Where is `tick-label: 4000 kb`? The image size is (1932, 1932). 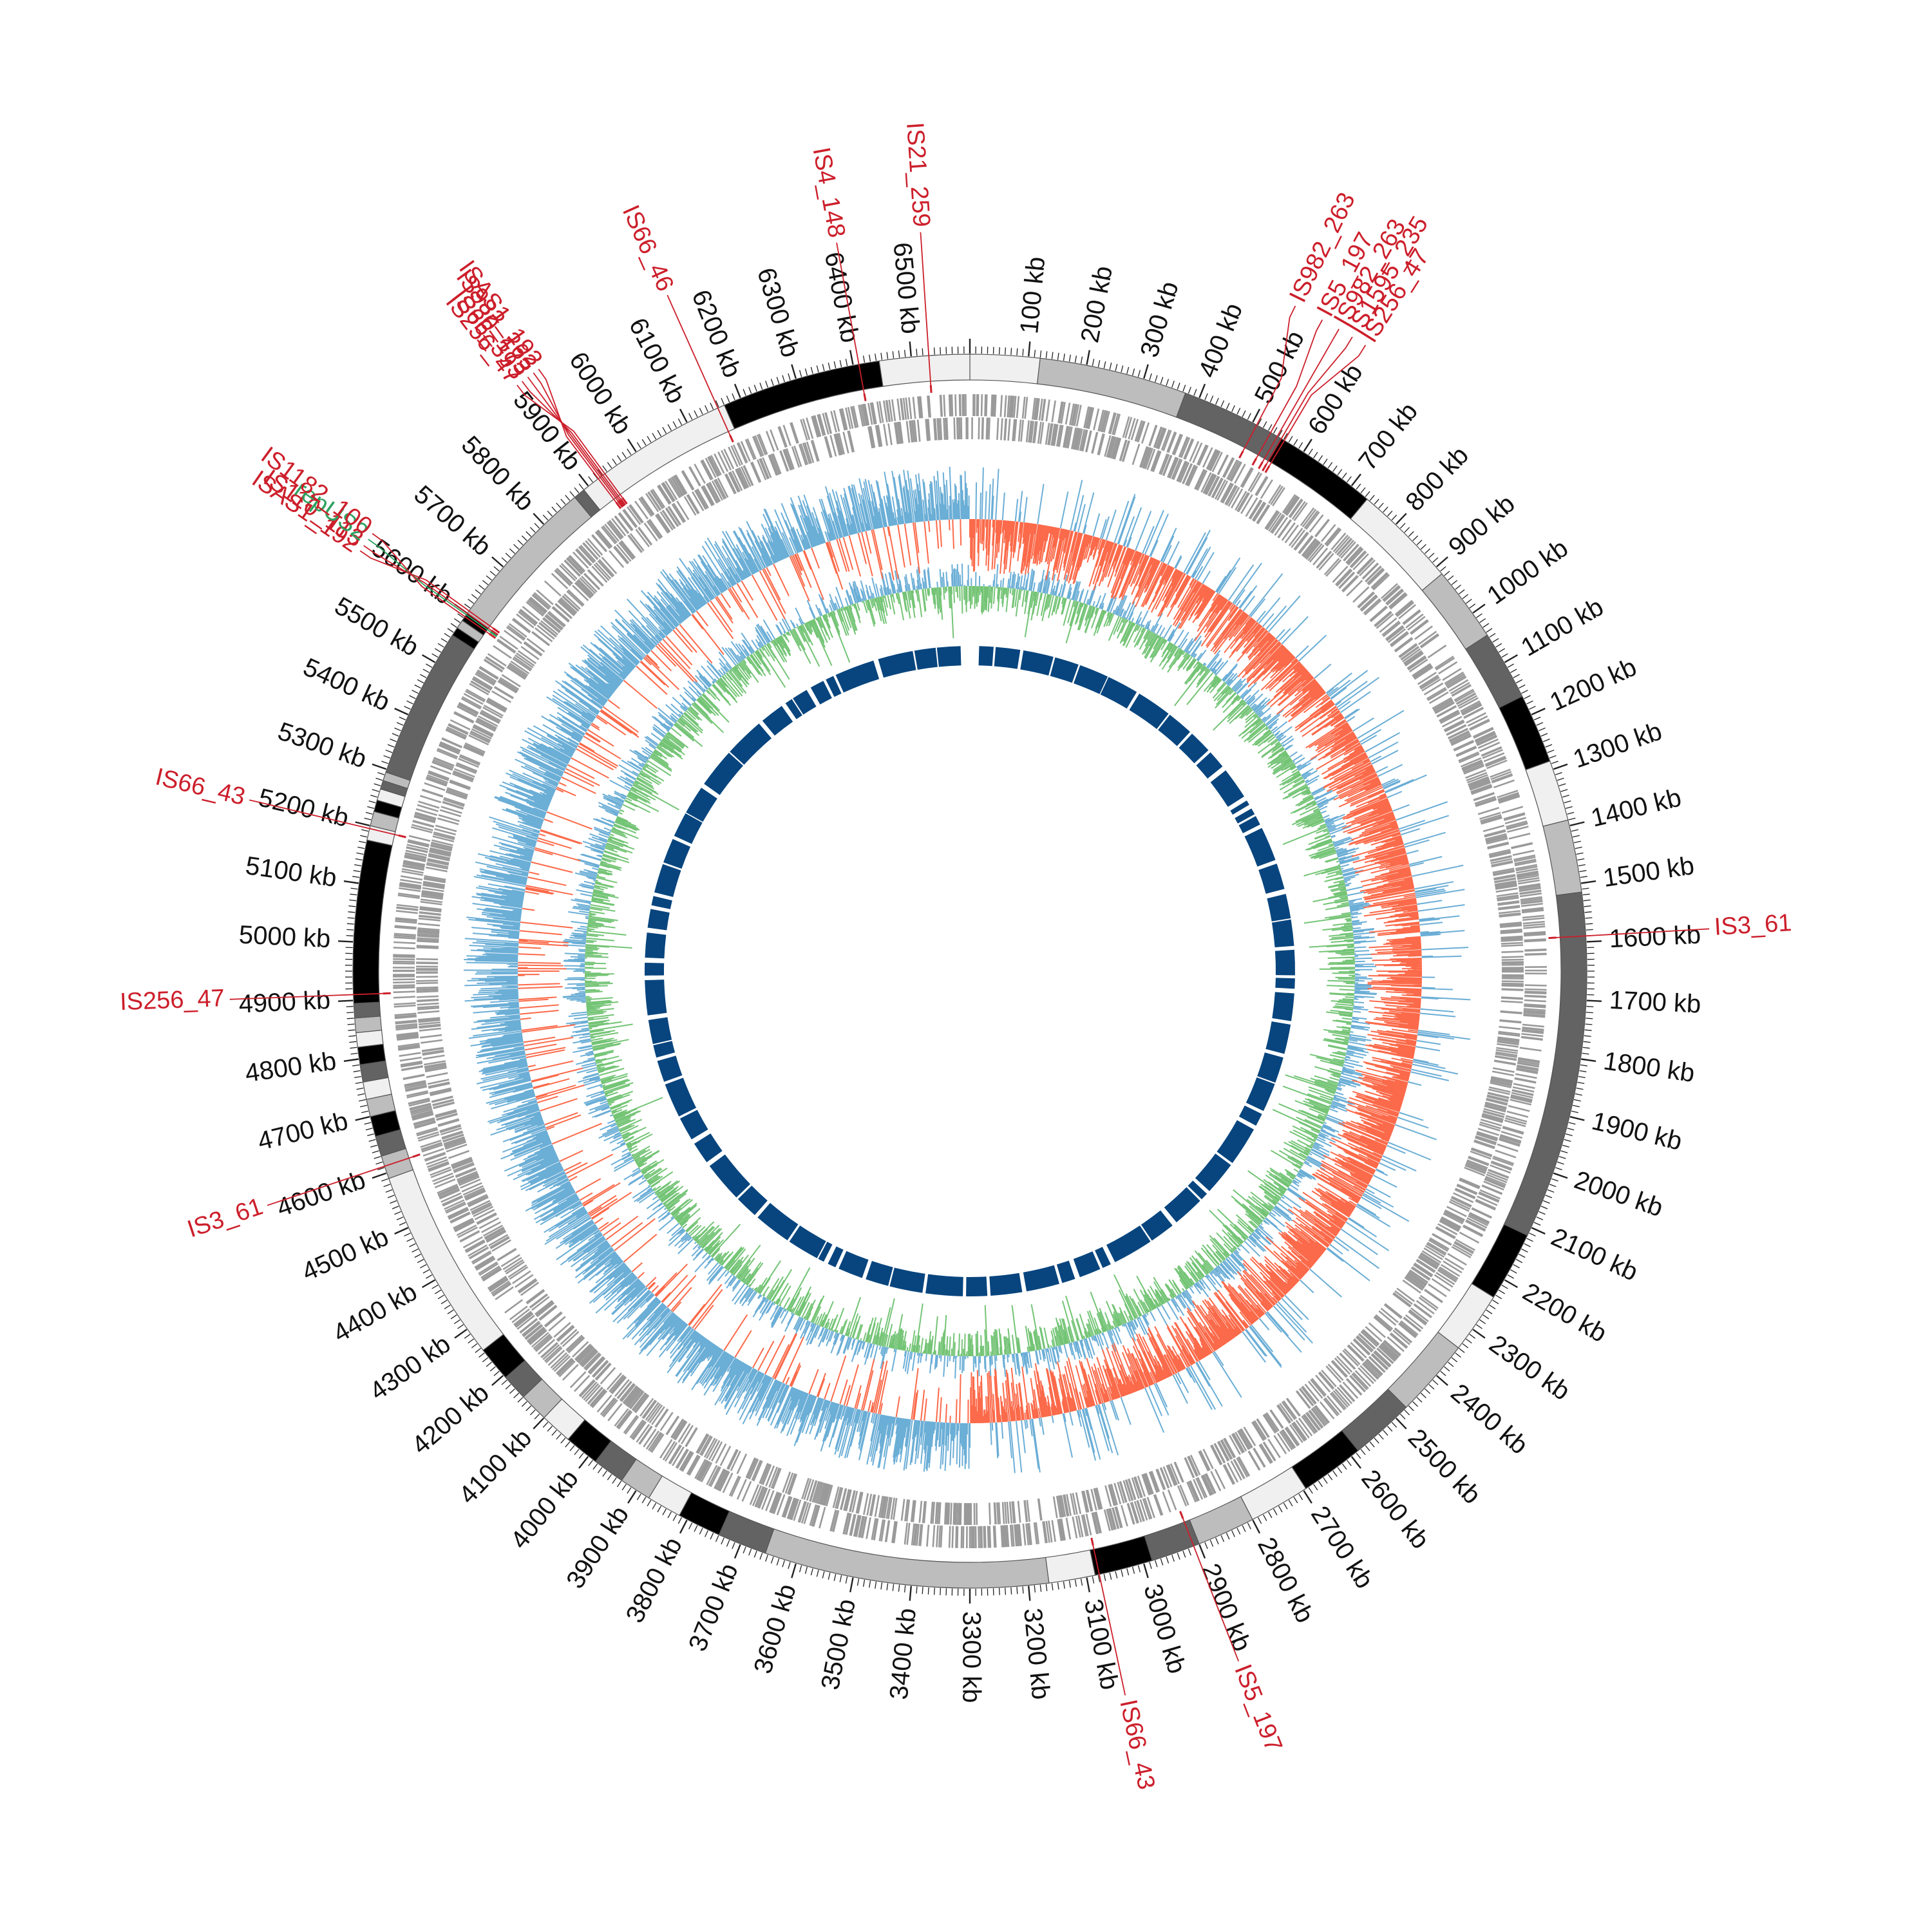
tick-label: 4000 kb is located at coordinates (544, 1509).